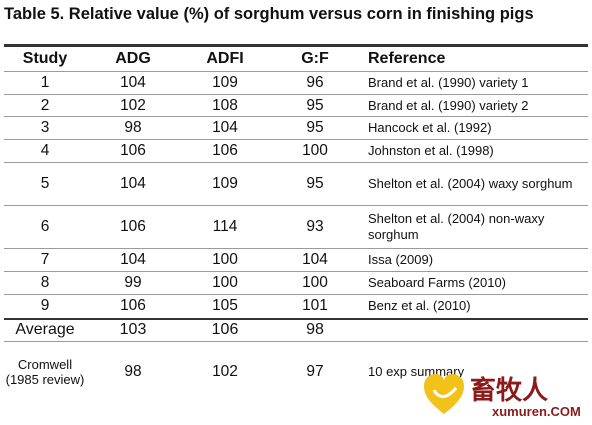  Describe the element at coordinates (225, 371) in the screenshot. I see `cell-adfi: 102` at that location.